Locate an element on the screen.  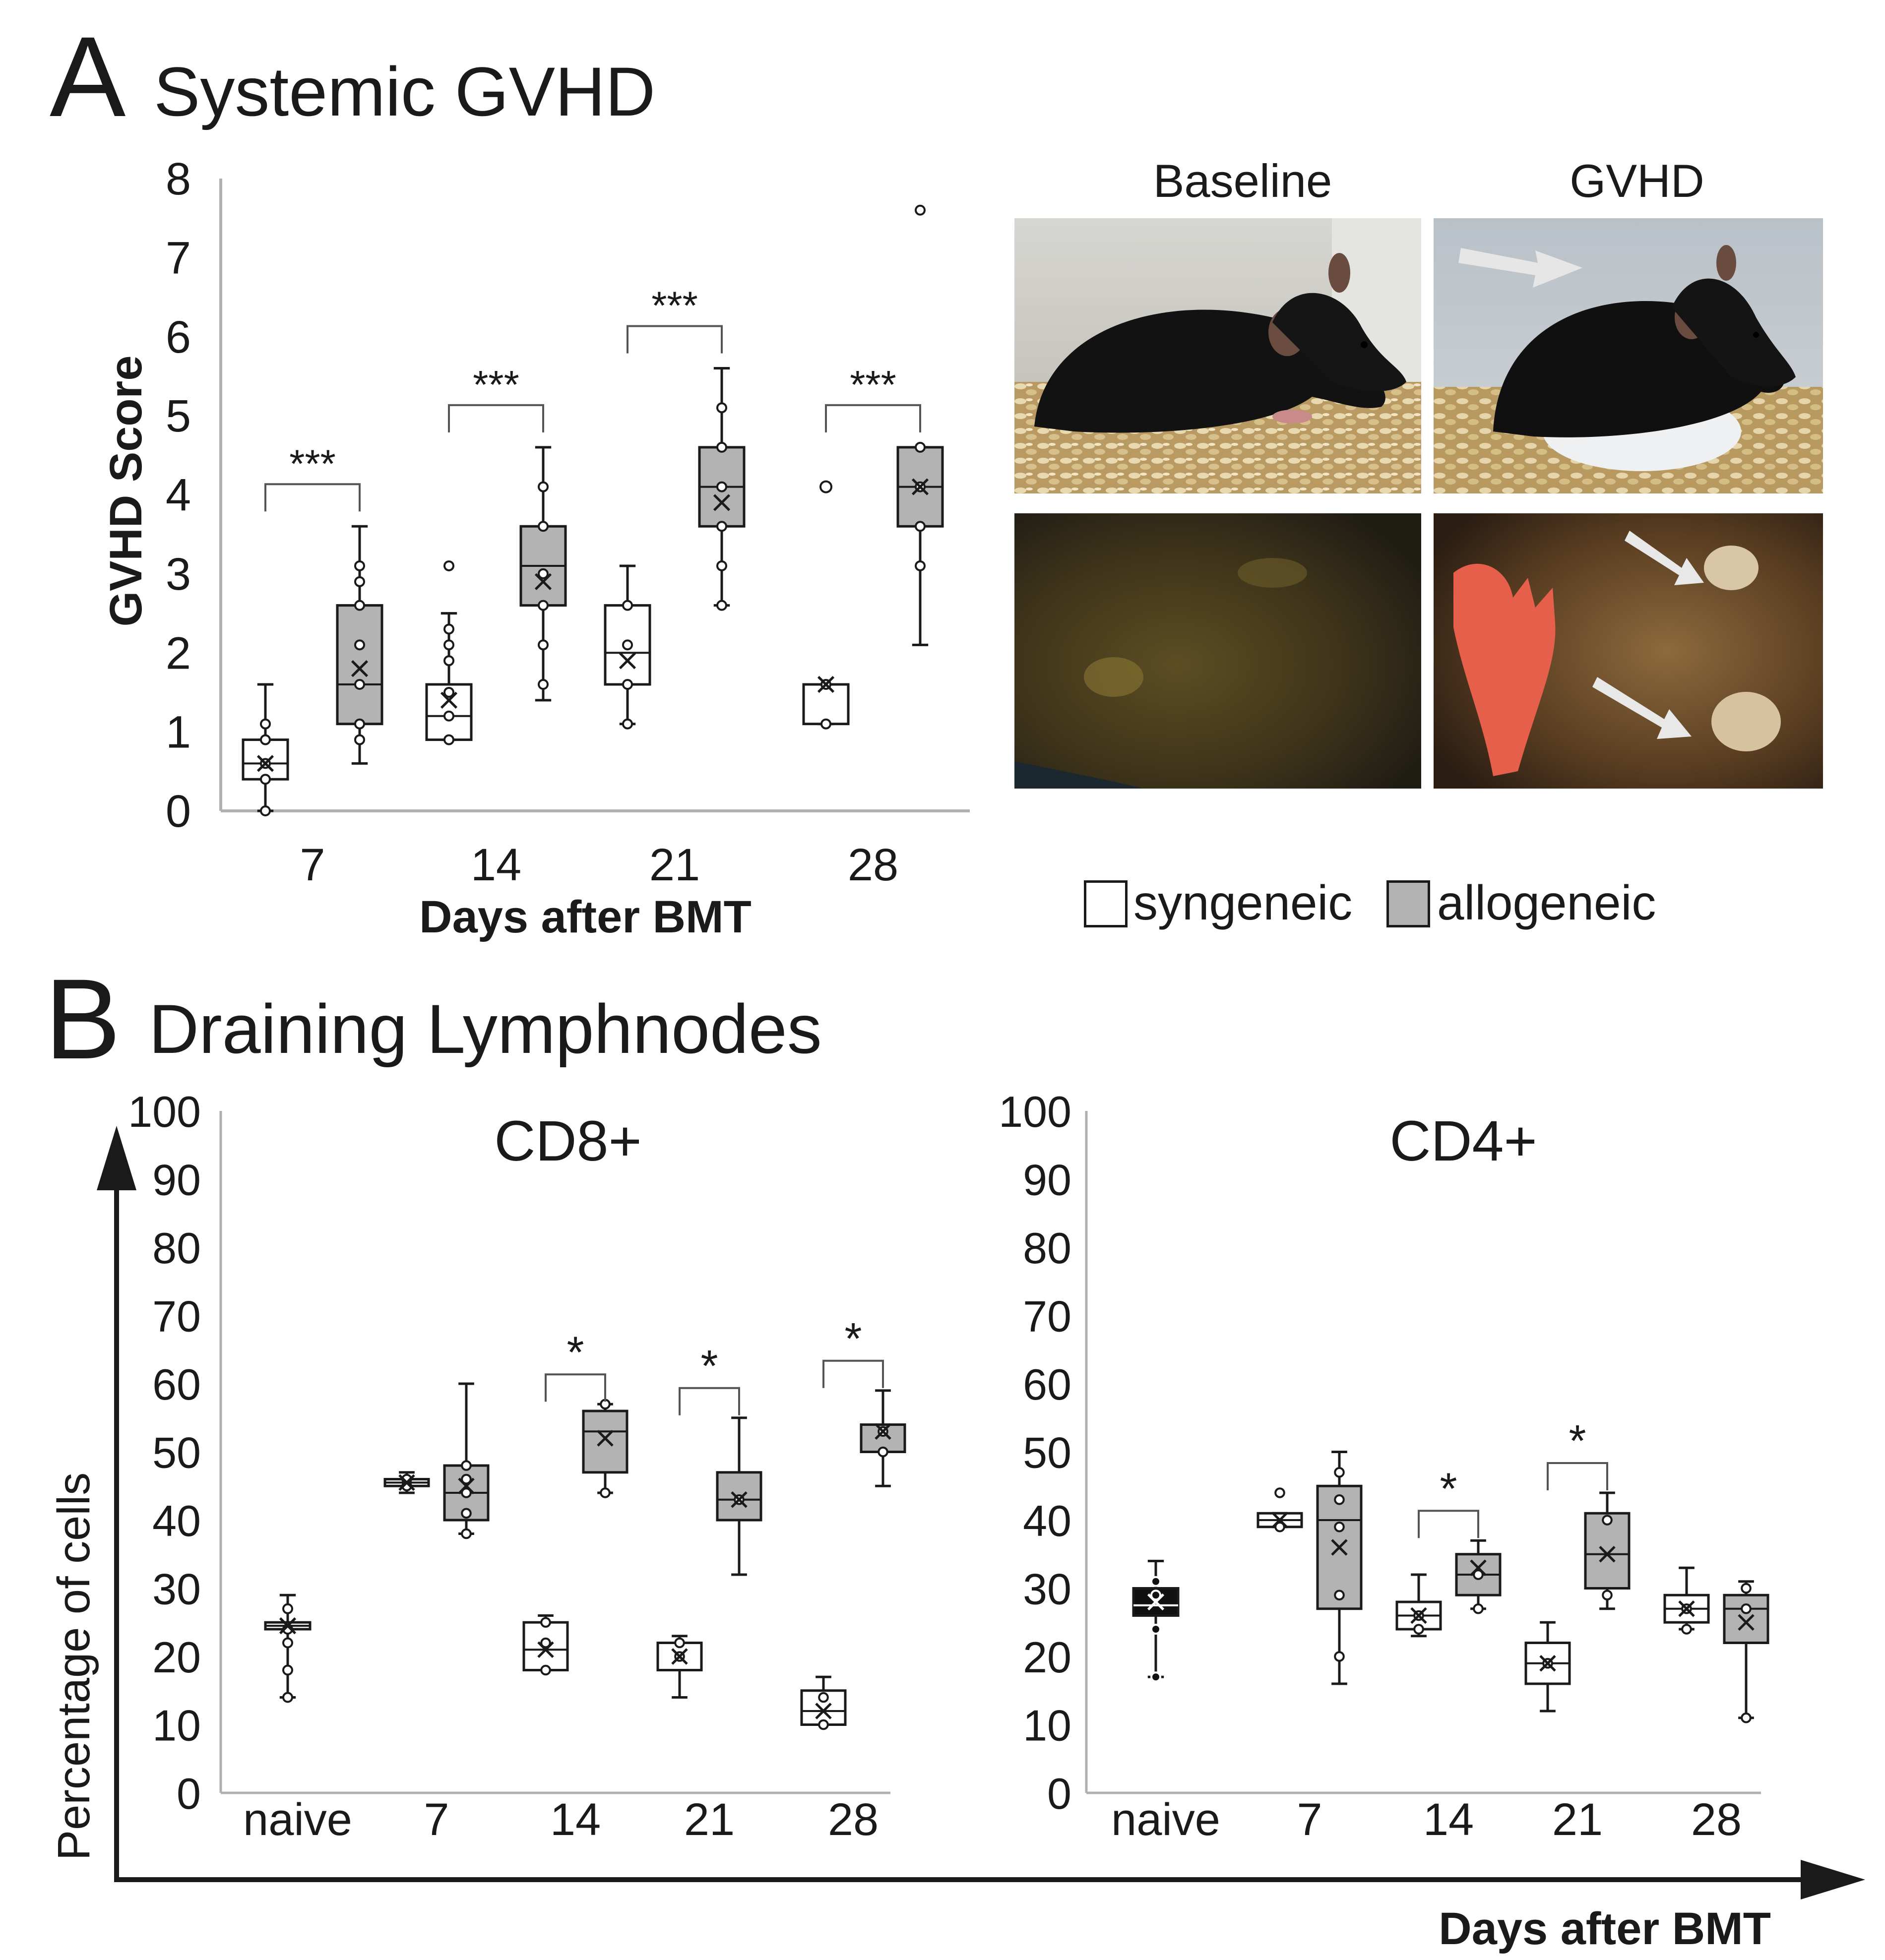
chartB-ytick-0: 0 is located at coordinates (189, 1794).